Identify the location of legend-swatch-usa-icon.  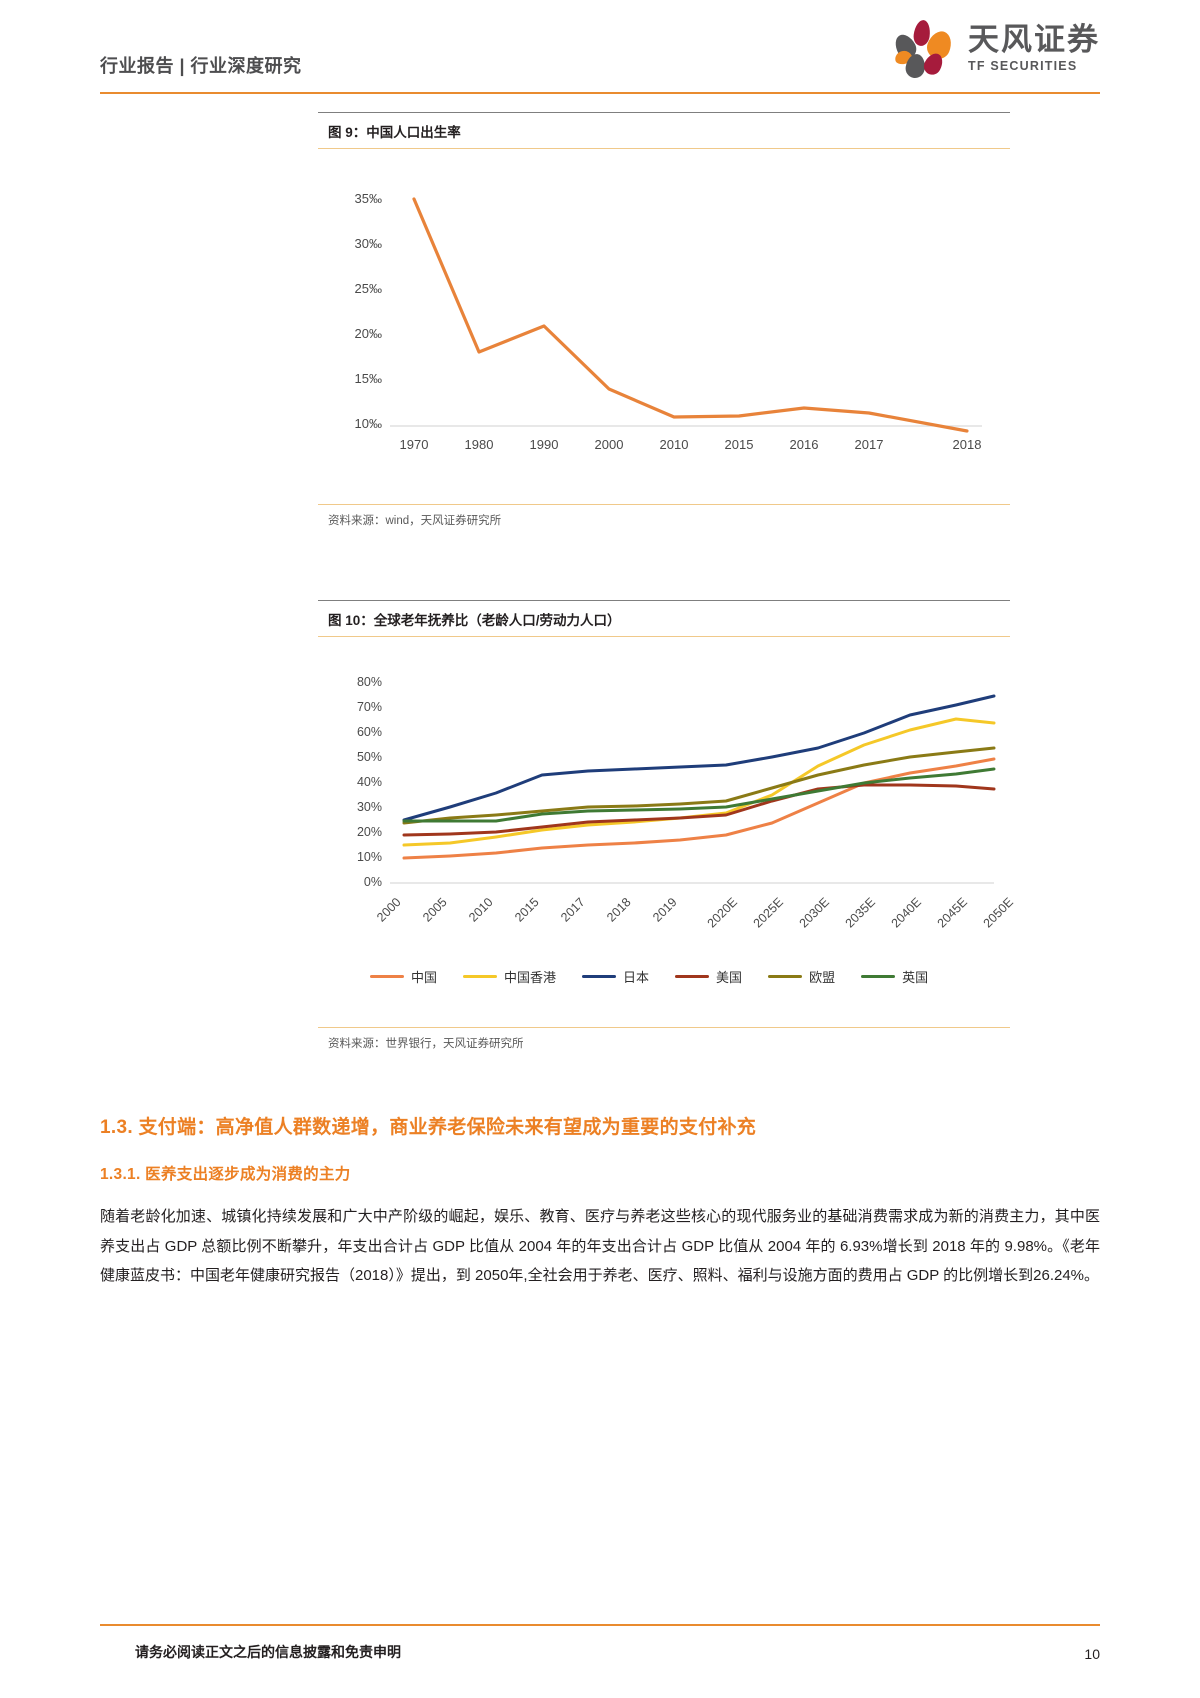
(692, 976).